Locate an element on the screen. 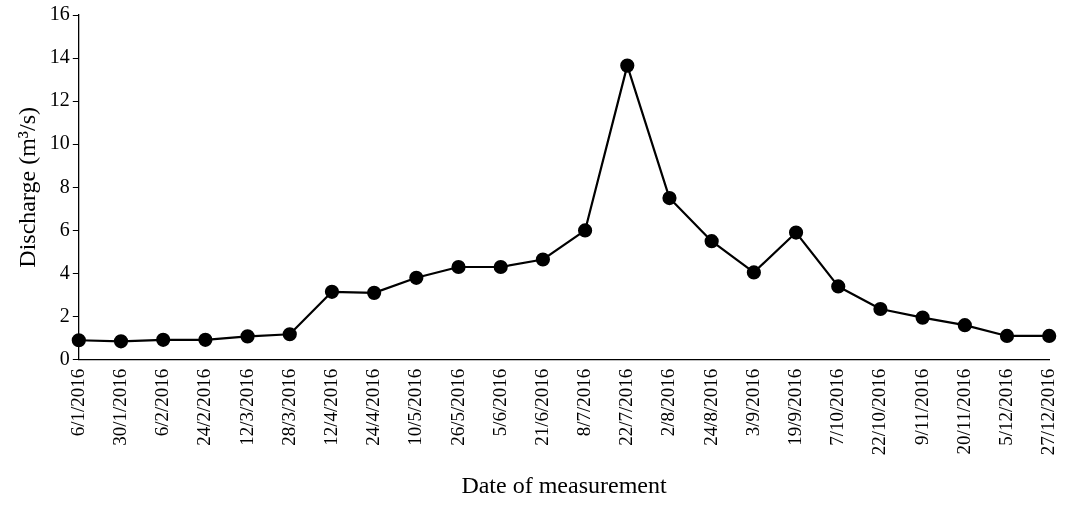 This screenshot has width=1075, height=510. y-tick-label: 2 is located at coordinates (64, 314).